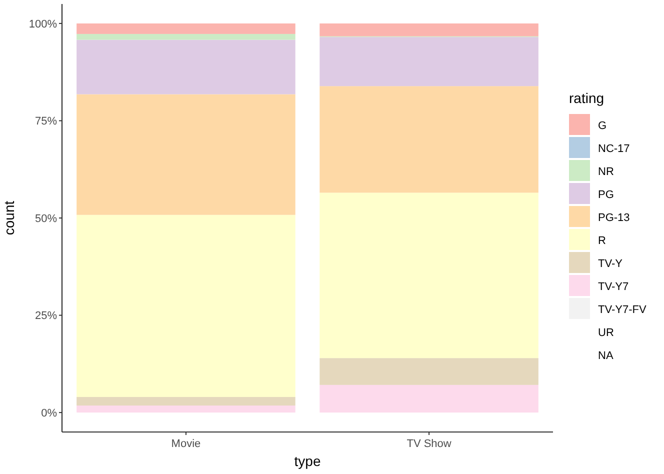 This screenshot has height=474, width=664. What do you see at coordinates (429, 444) in the screenshot?
I see `x-tick-label: TV Show` at bounding box center [429, 444].